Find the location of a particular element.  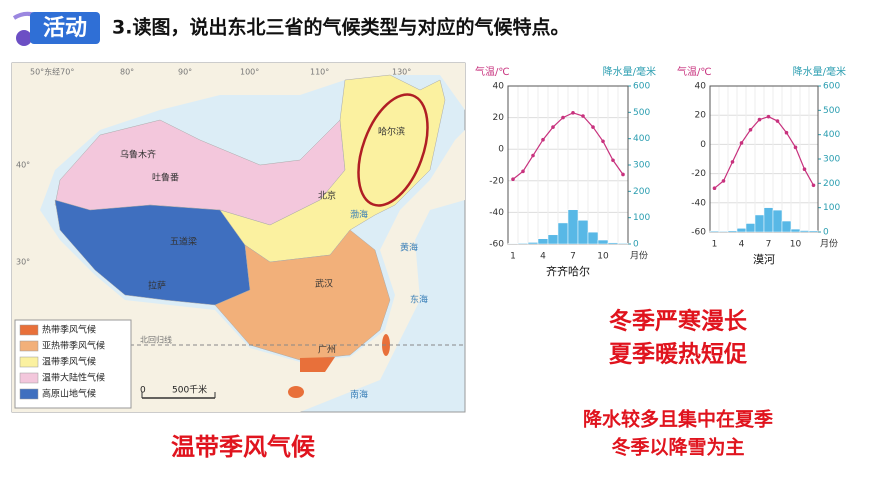

tropic-label: 北回归线 is located at coordinates (156, 340).